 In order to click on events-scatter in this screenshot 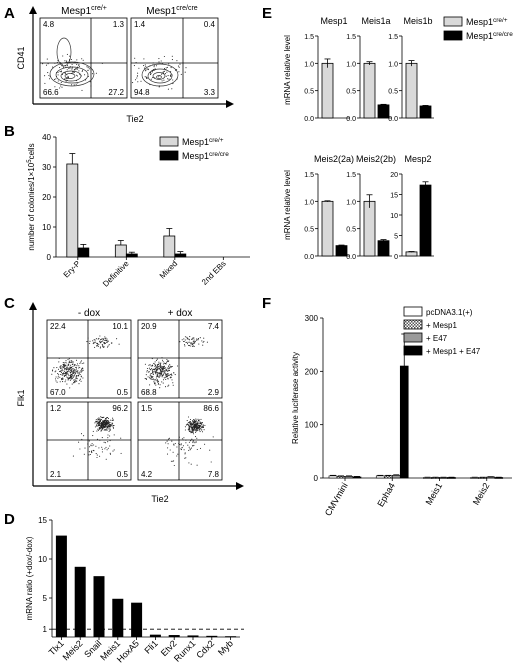, I will do `click(161, 373)`.